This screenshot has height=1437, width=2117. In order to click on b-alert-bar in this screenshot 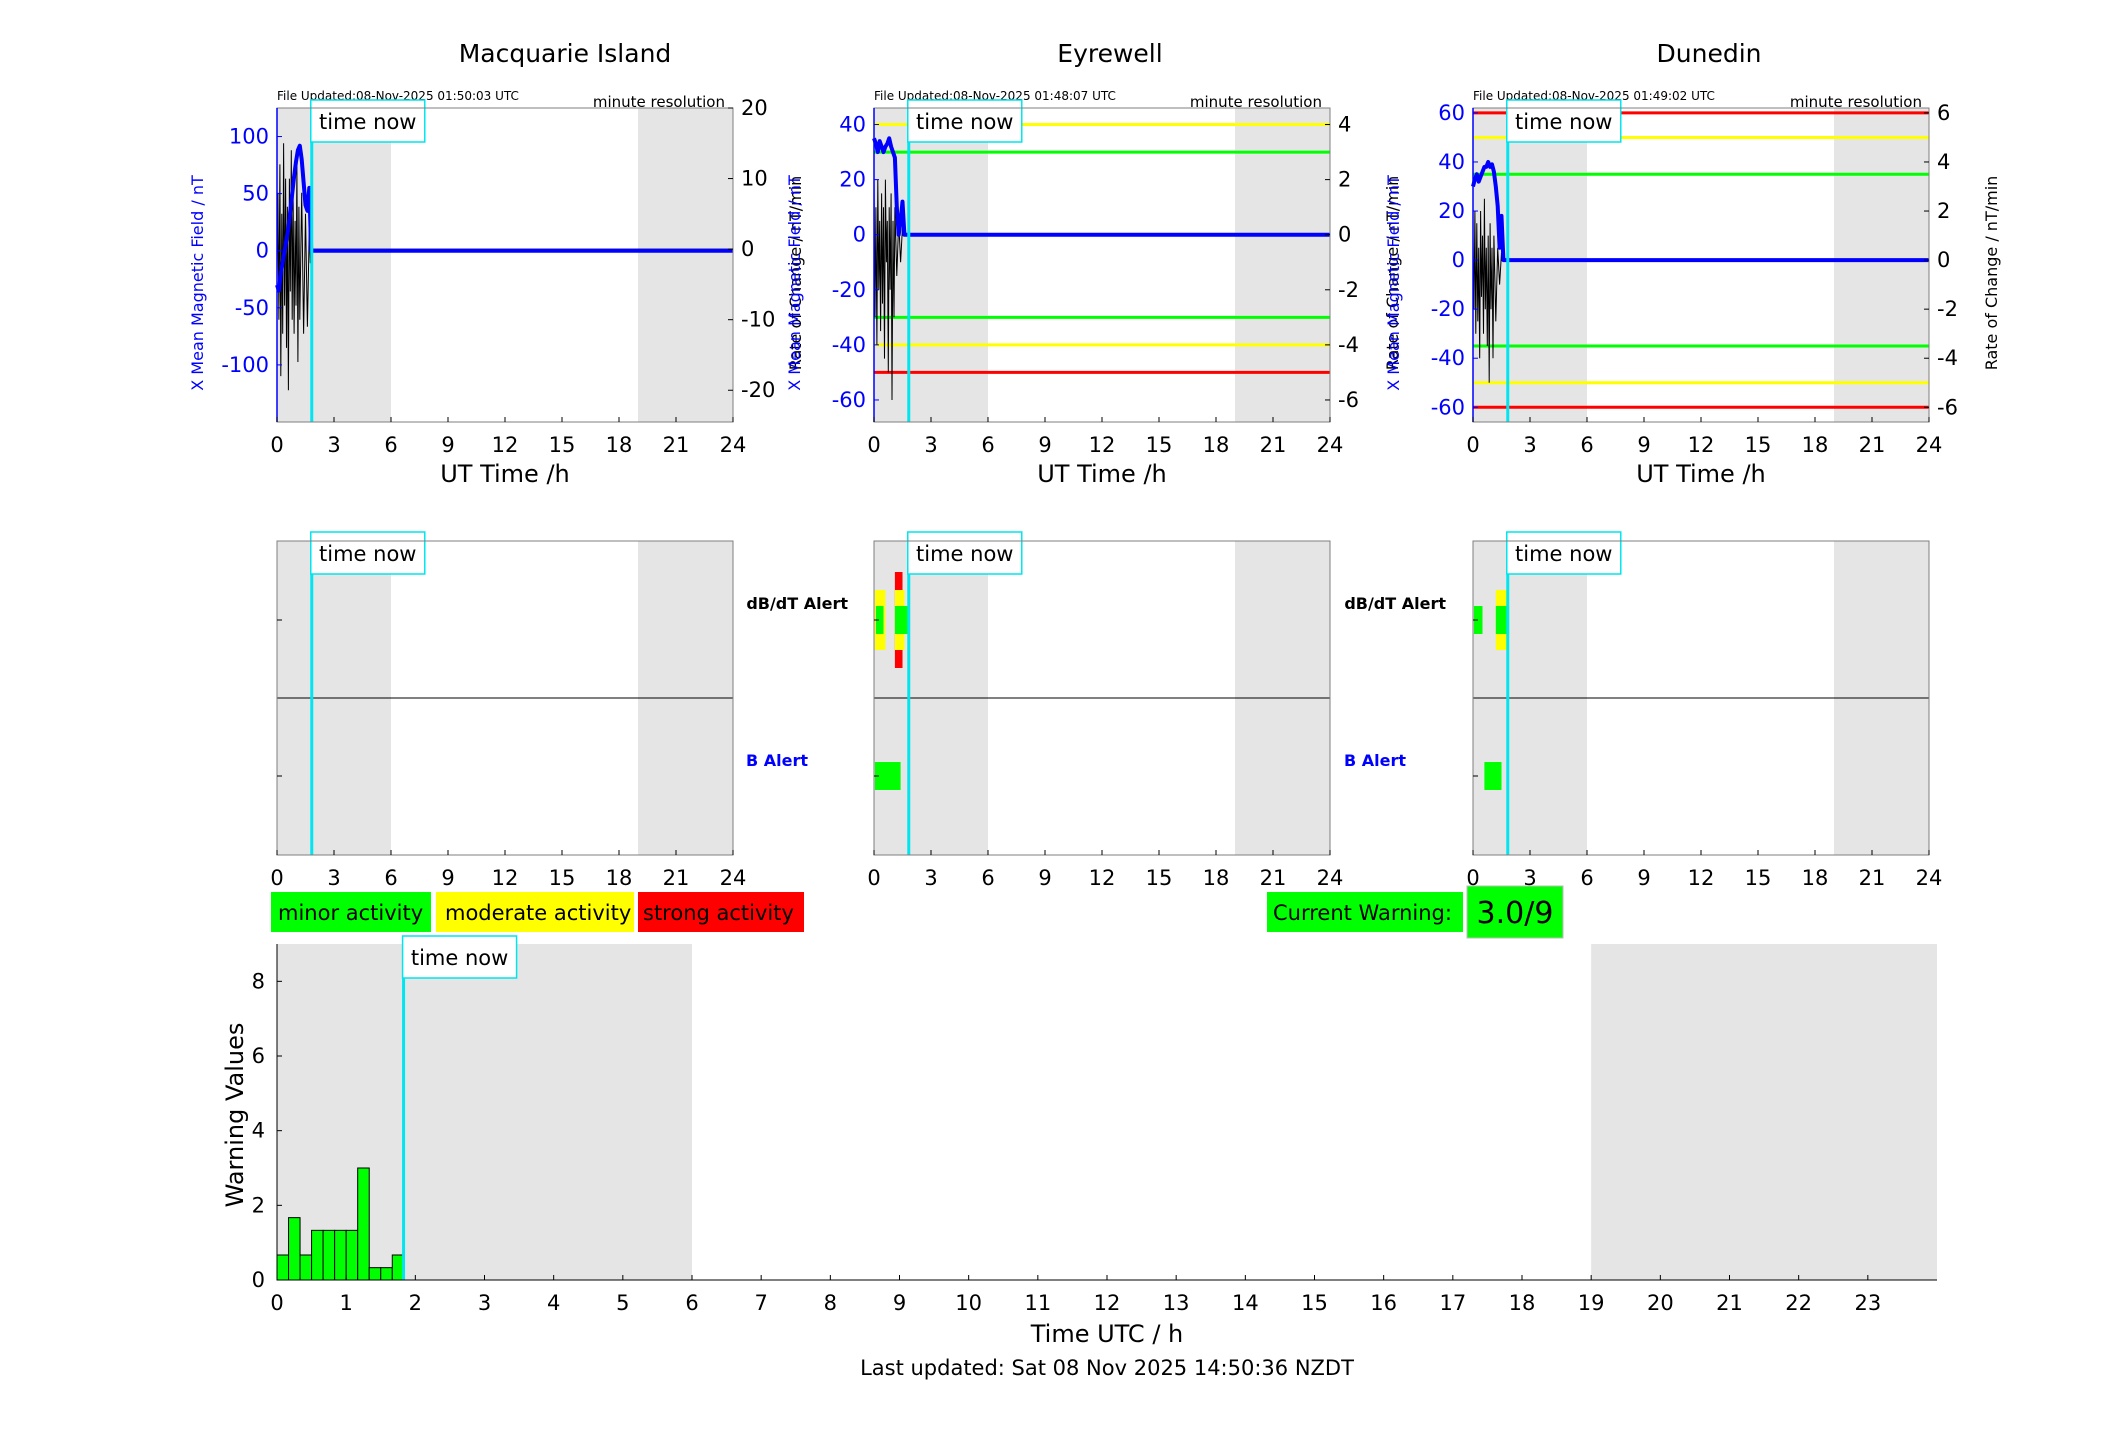, I will do `click(1493, 776)`.